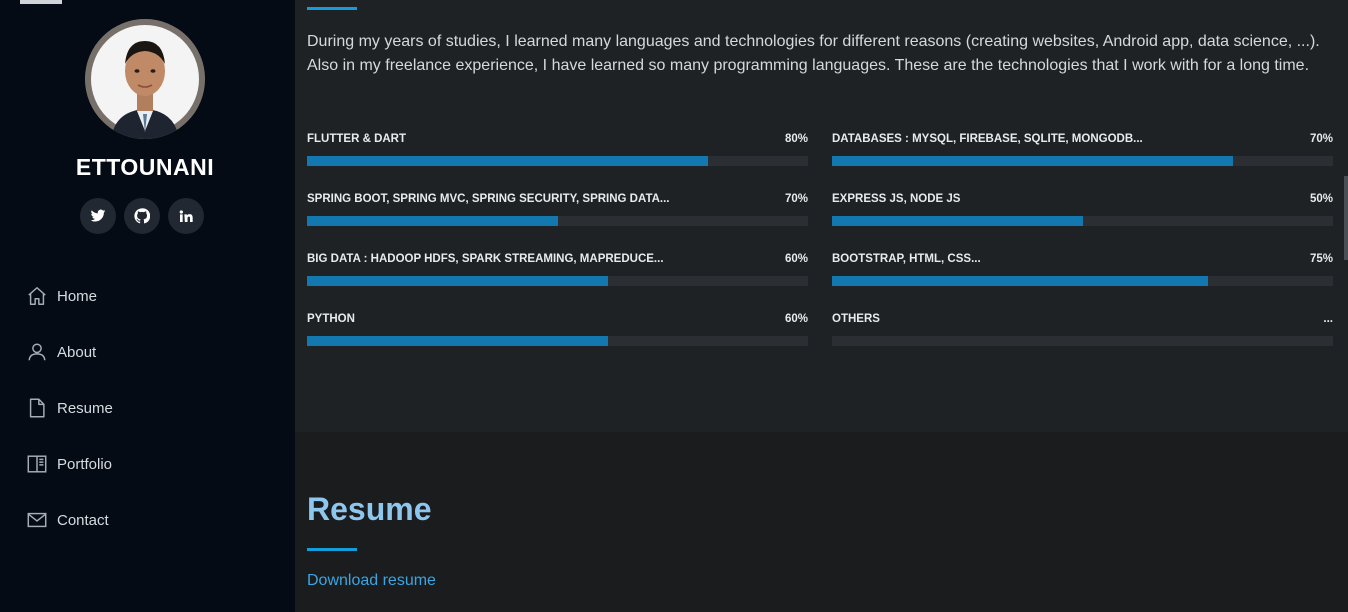 The height and width of the screenshot is (612, 1348). I want to click on skill-percent: 80%, so click(796, 139).